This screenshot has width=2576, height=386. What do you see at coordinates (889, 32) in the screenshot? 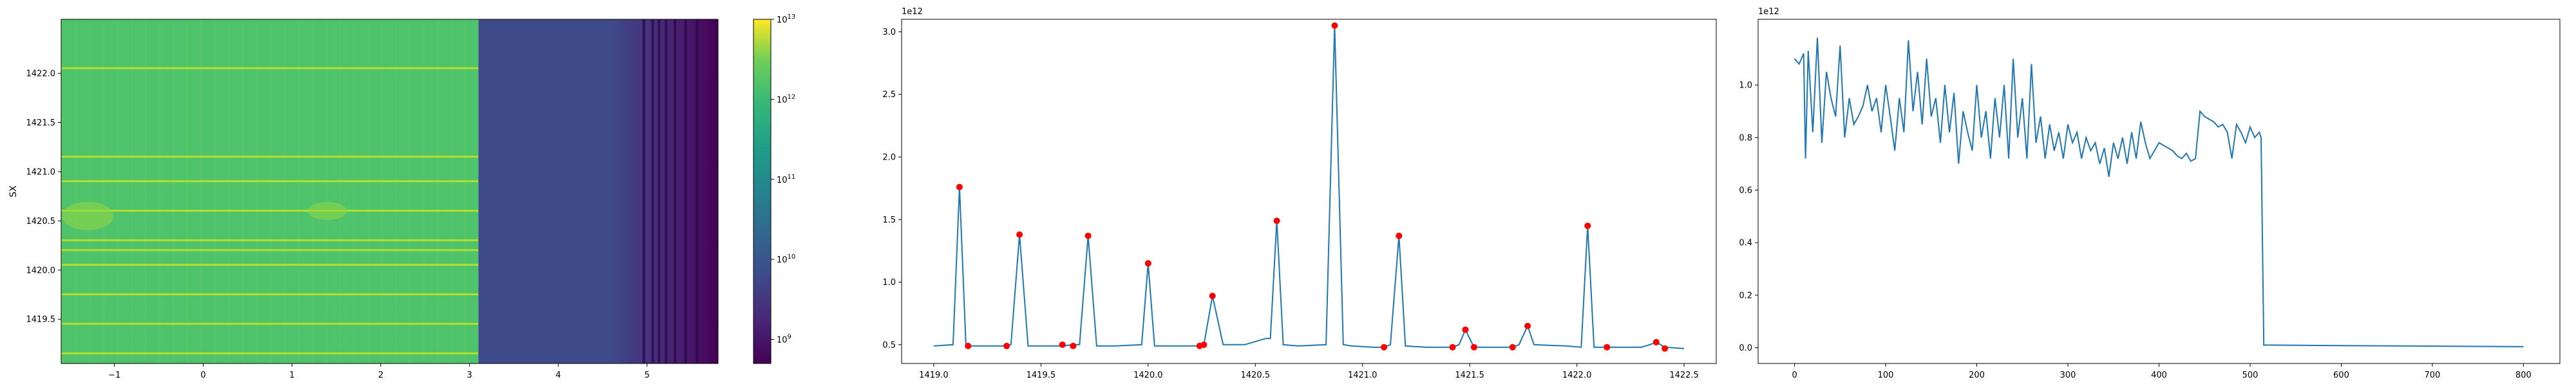
I see `y-tick-label: 3.0` at bounding box center [889, 32].